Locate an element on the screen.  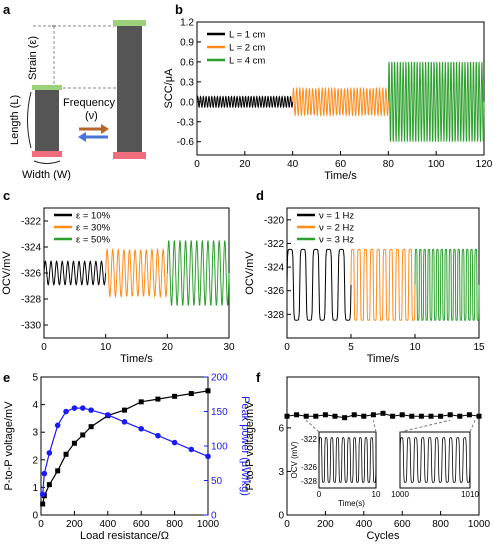
inset-y-tick-label: -328 is located at coordinates (309, 481).